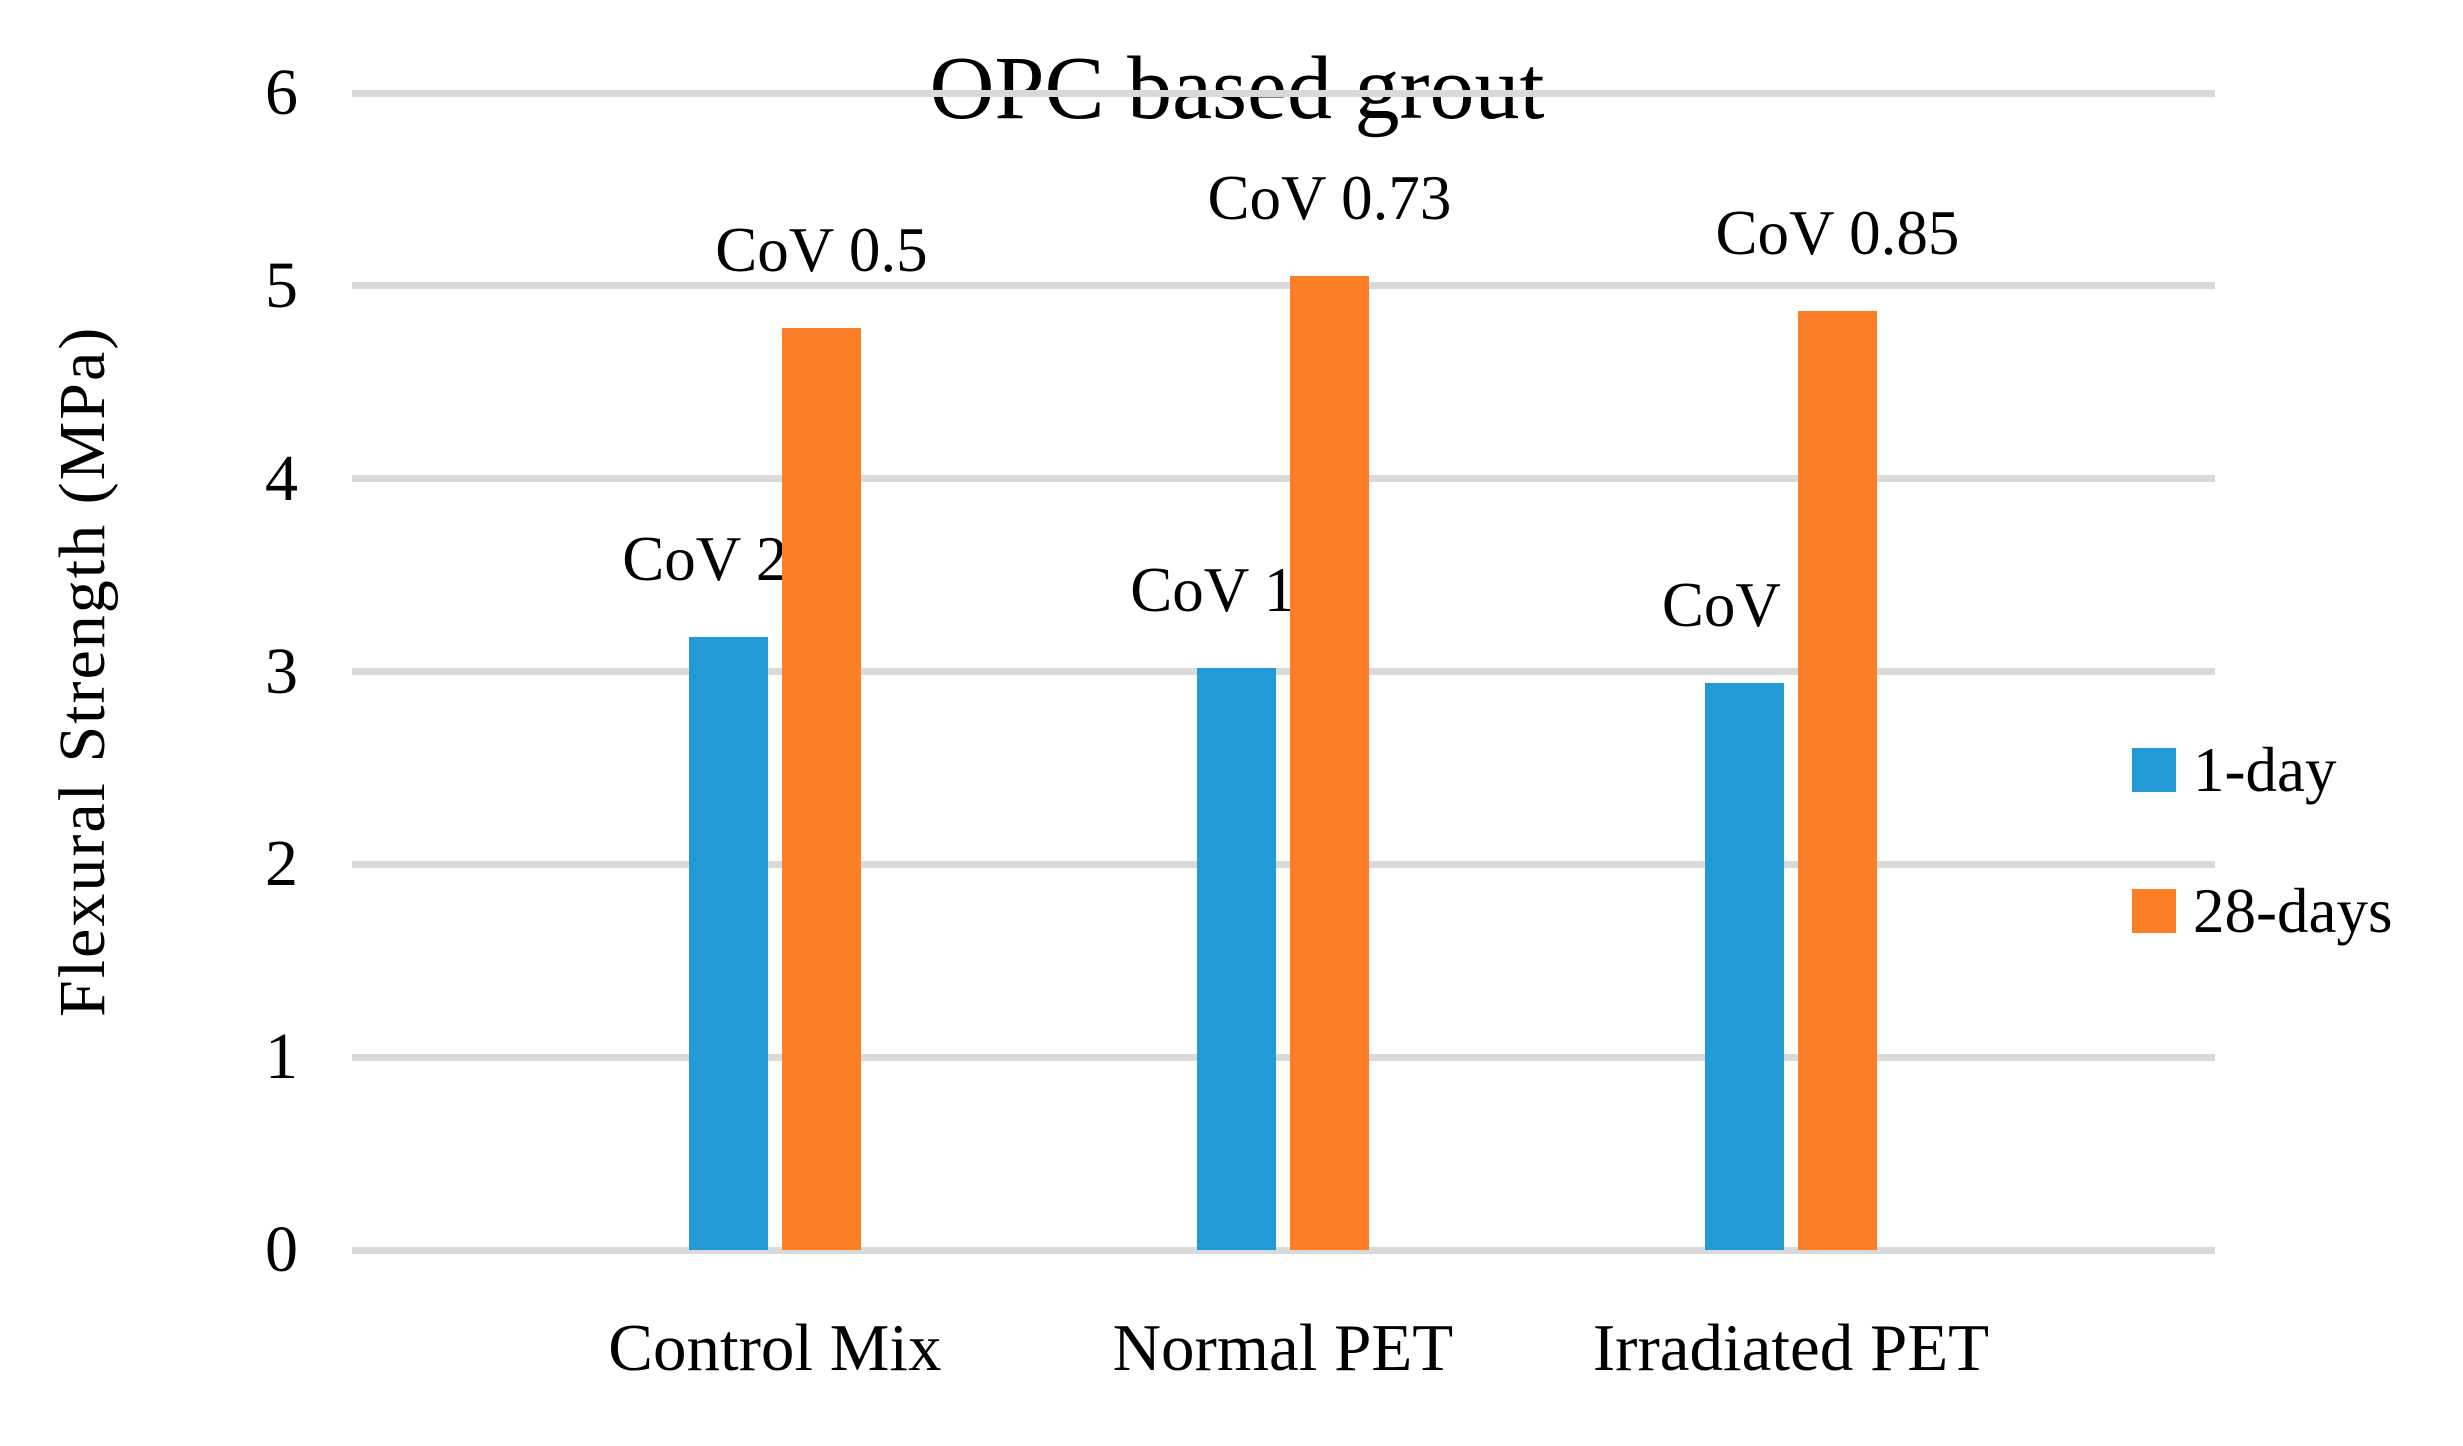  I want to click on x-axis-label-control-mix: Control Mix, so click(775, 1348).